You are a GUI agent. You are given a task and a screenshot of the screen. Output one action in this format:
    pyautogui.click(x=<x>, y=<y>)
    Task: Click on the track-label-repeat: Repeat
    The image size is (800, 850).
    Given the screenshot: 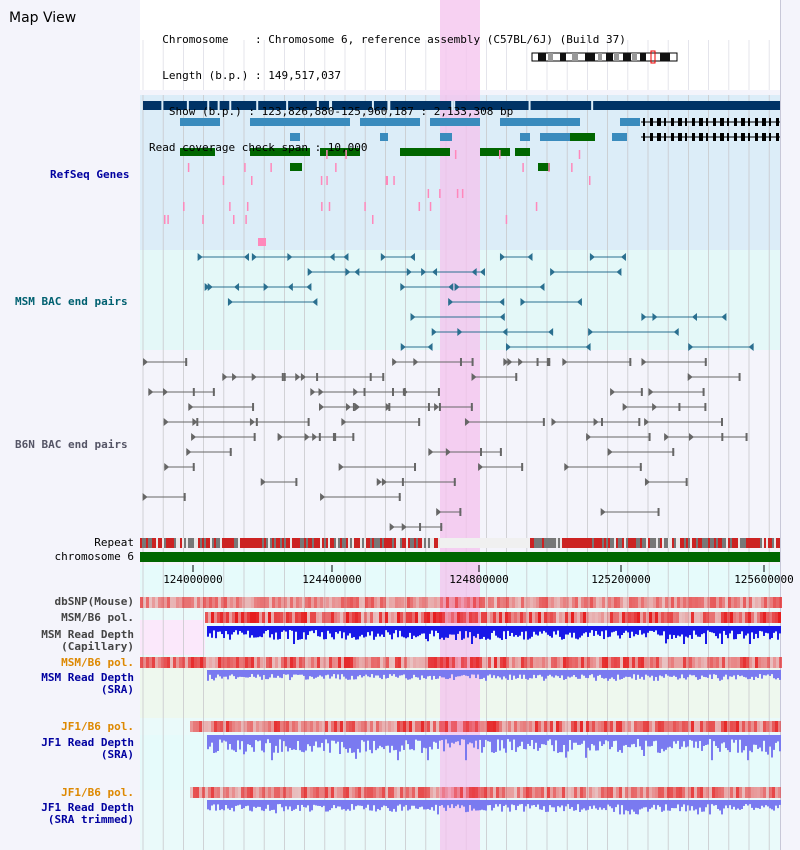 What is the action you would take?
    pyautogui.click(x=114, y=542)
    